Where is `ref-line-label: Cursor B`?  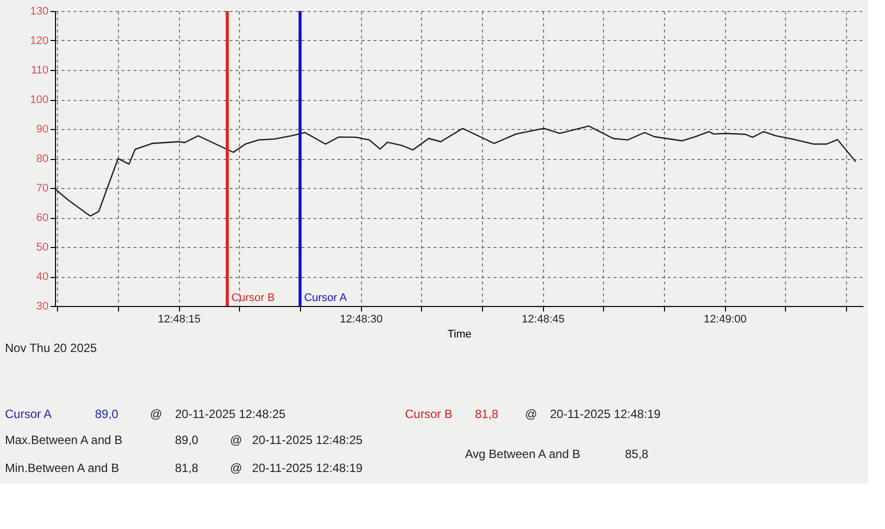 ref-line-label: Cursor B is located at coordinates (253, 298).